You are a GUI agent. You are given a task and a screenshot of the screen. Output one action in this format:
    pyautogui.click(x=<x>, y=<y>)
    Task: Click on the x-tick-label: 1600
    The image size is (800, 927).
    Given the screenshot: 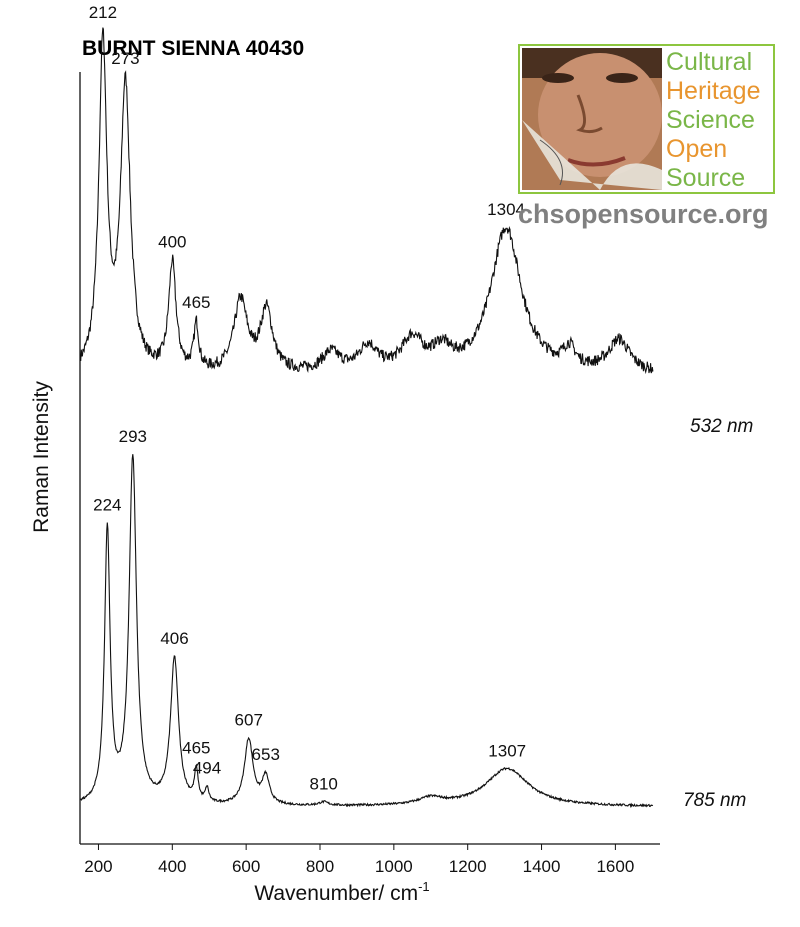 What is the action you would take?
    pyautogui.click(x=615, y=866)
    